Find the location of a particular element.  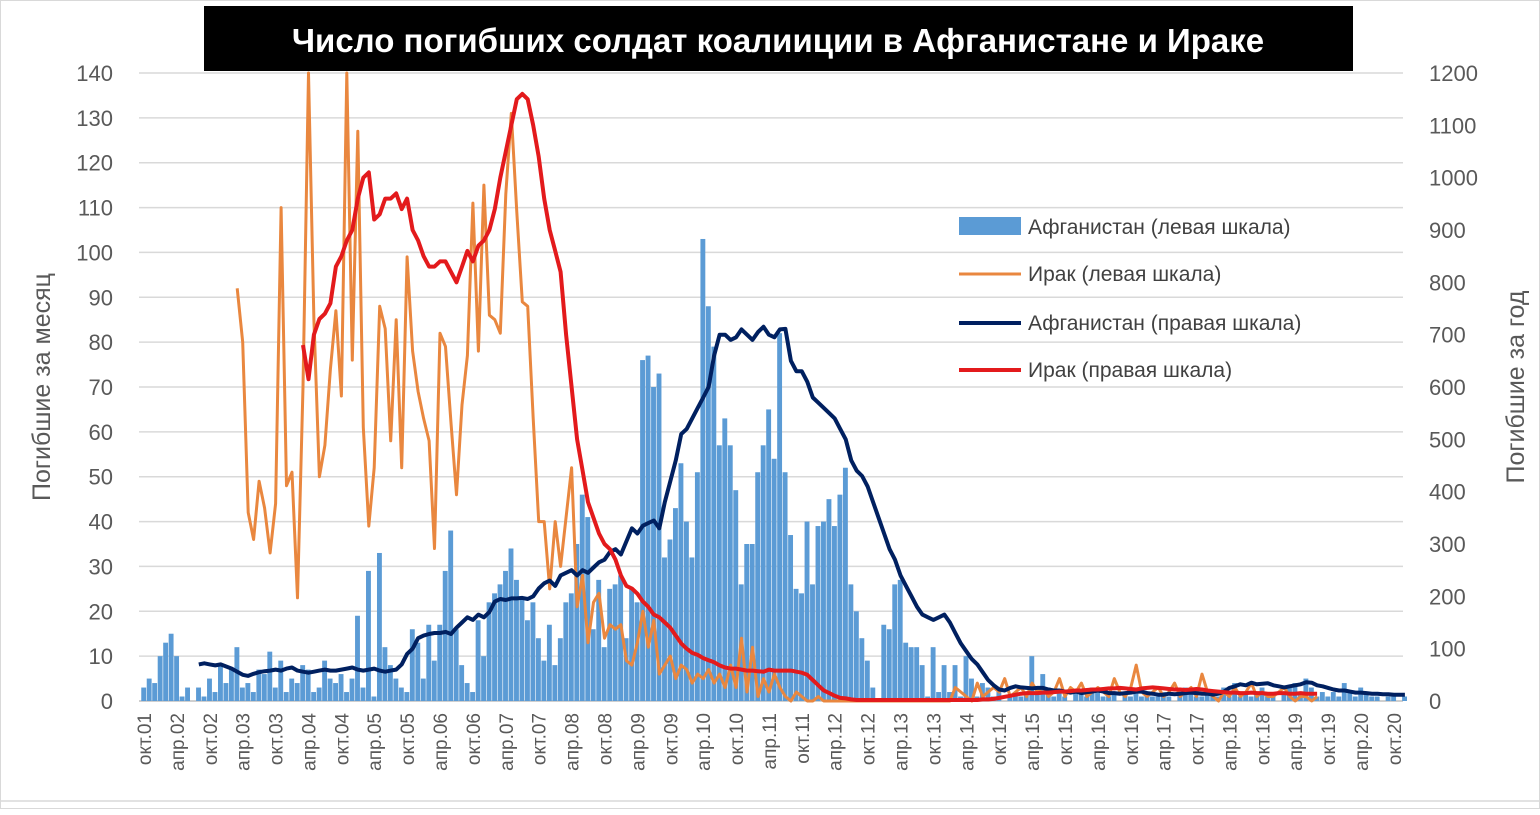

x-tick-label: окт.12 is located at coordinates (869, 739).